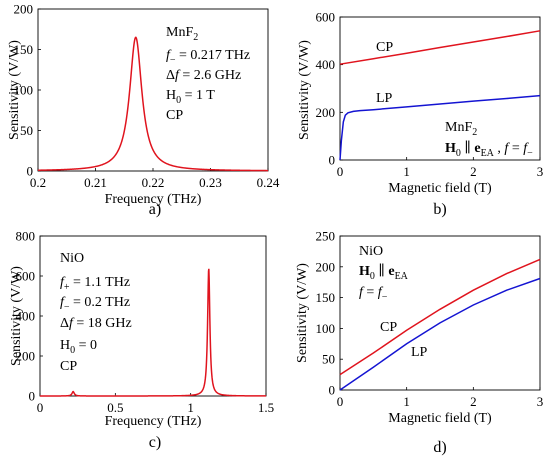 The image size is (550, 462). I want to click on y-tick-label-c: 600, so click(26, 276).